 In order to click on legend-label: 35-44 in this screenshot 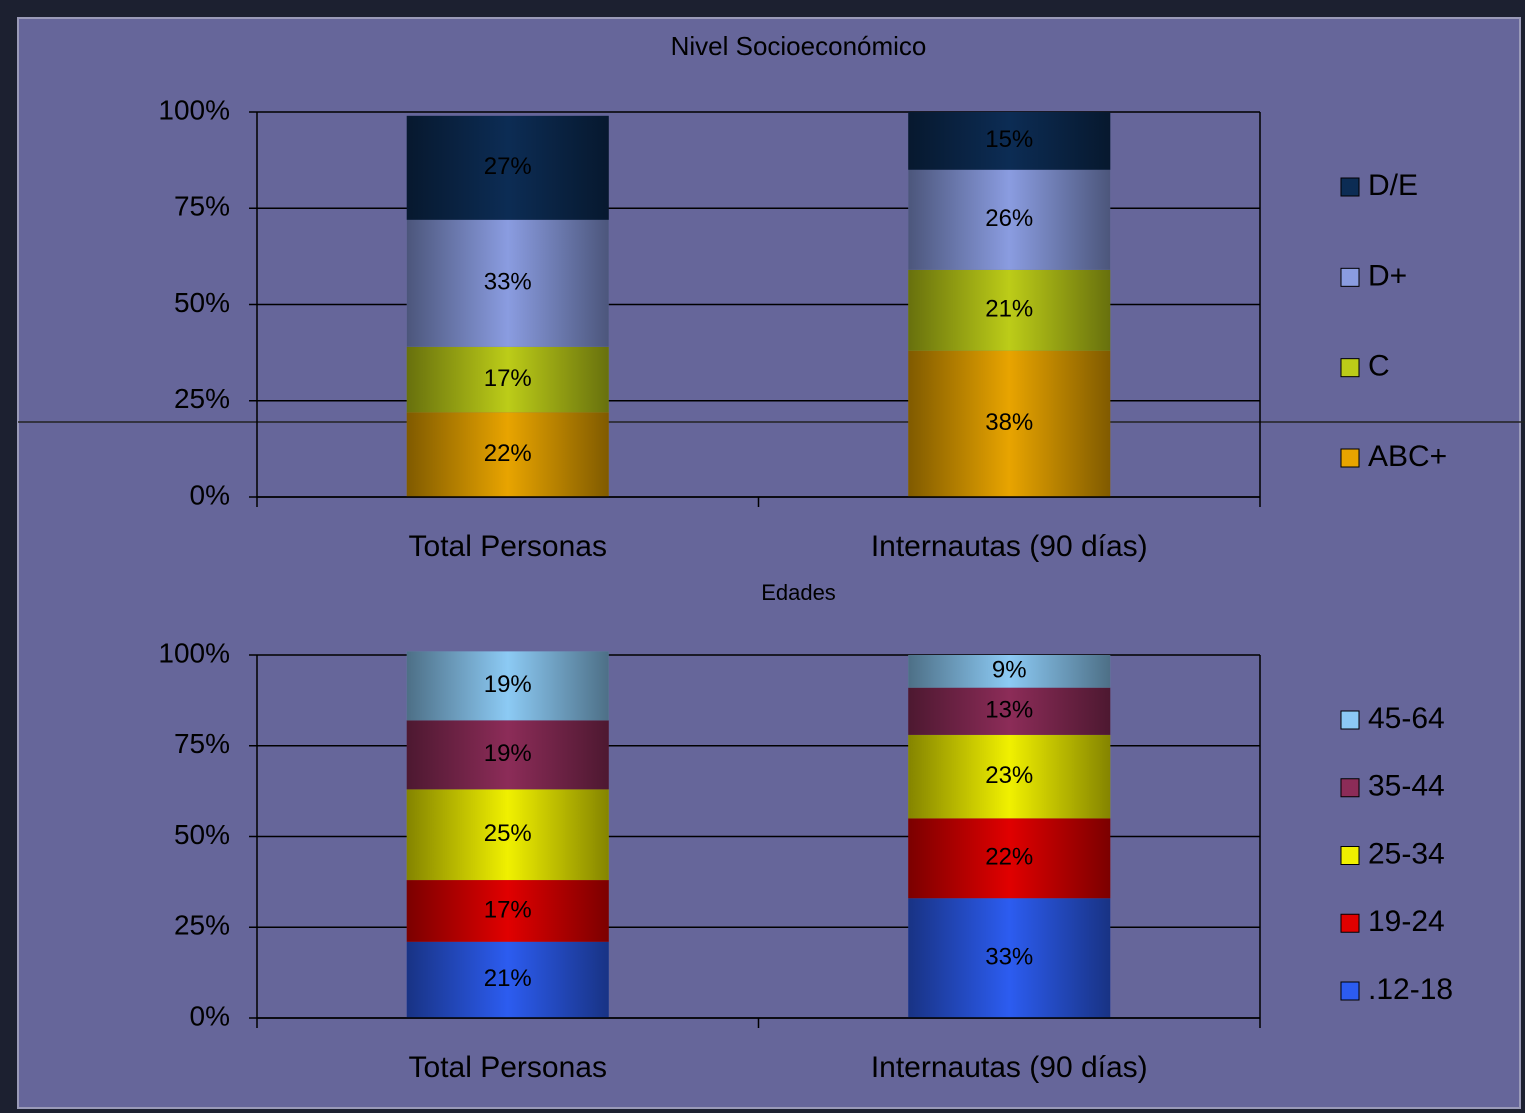, I will do `click(1406, 786)`.